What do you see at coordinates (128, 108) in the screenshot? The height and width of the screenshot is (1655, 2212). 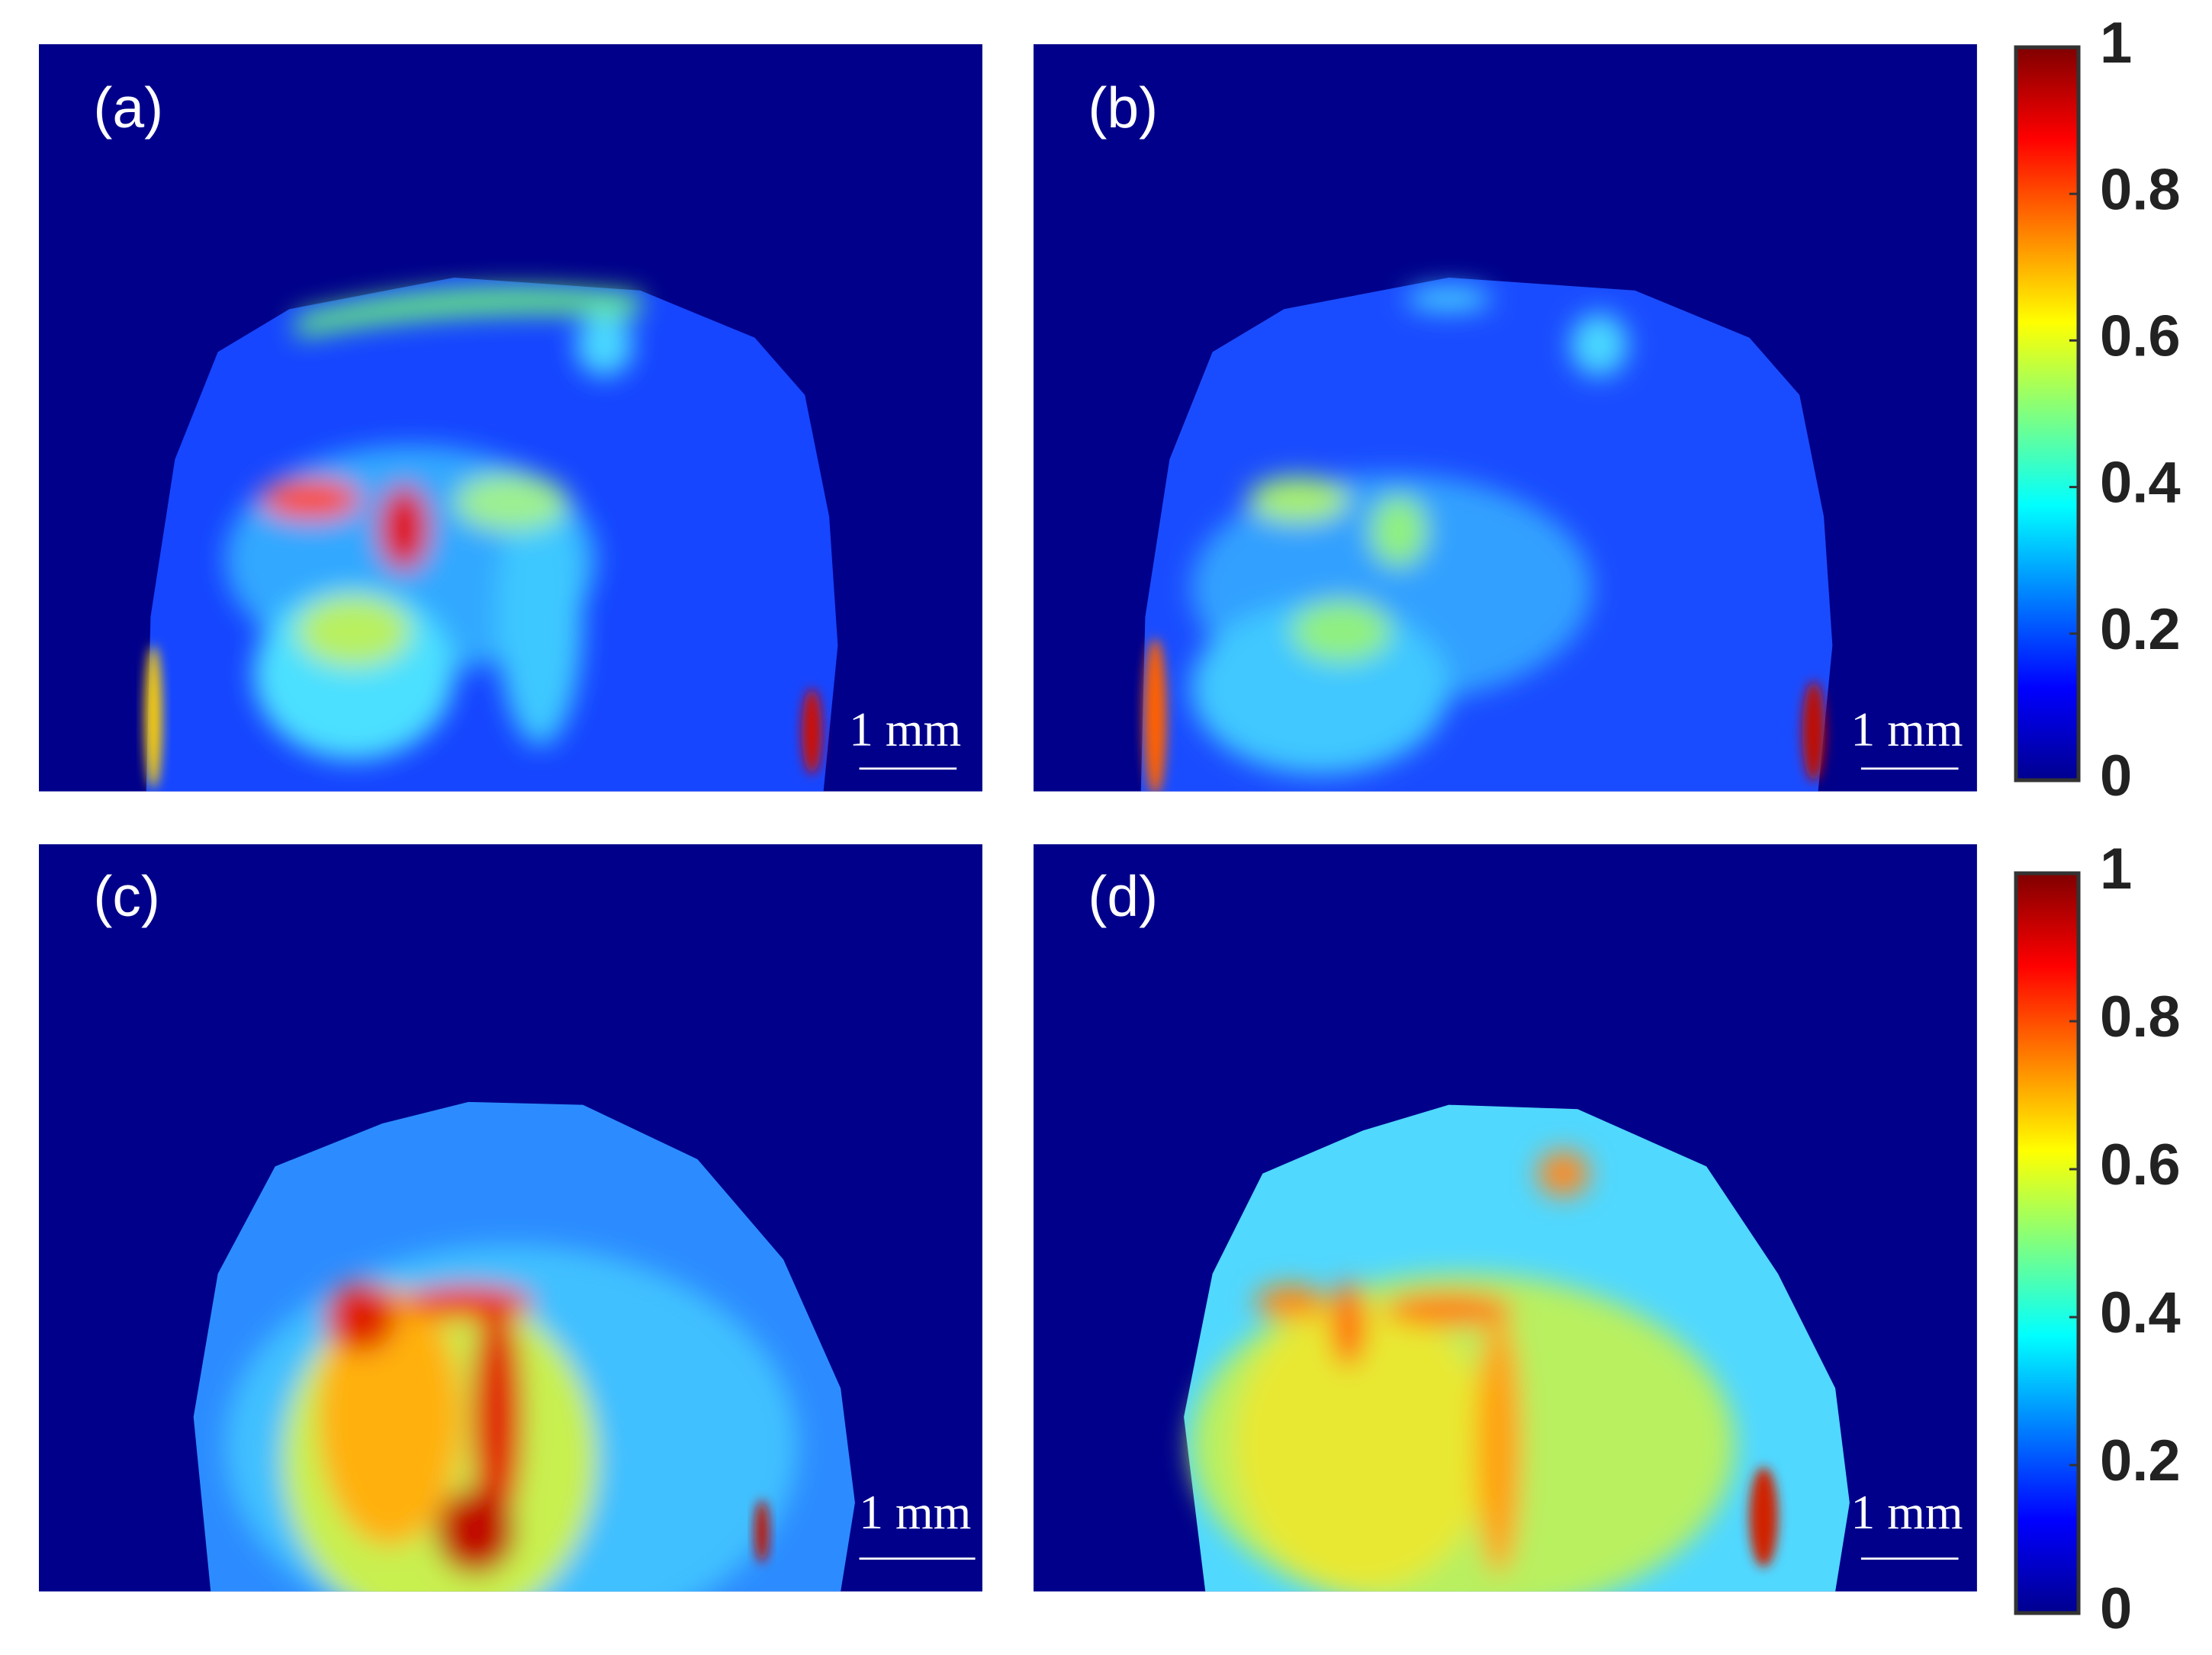 I see `panel-label: (a)` at bounding box center [128, 108].